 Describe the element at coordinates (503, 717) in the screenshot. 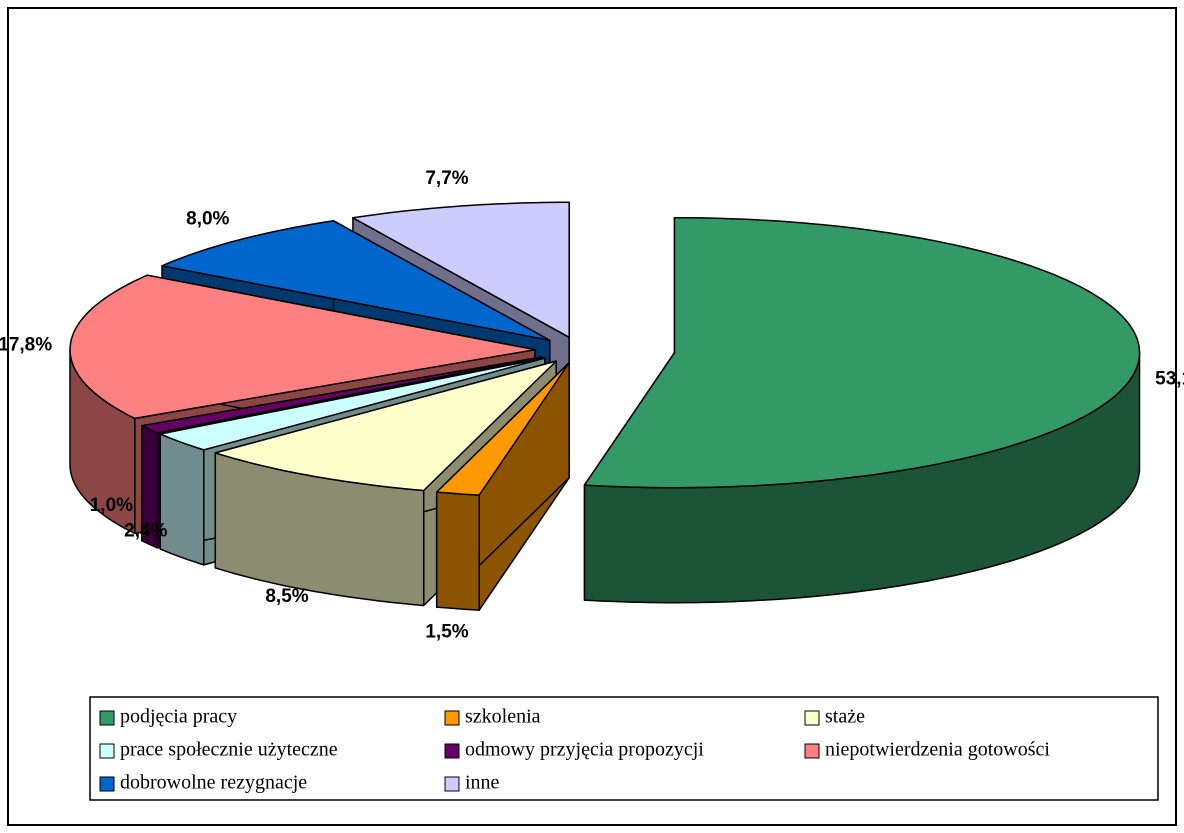

I see `legend-label: szkolenia` at that location.